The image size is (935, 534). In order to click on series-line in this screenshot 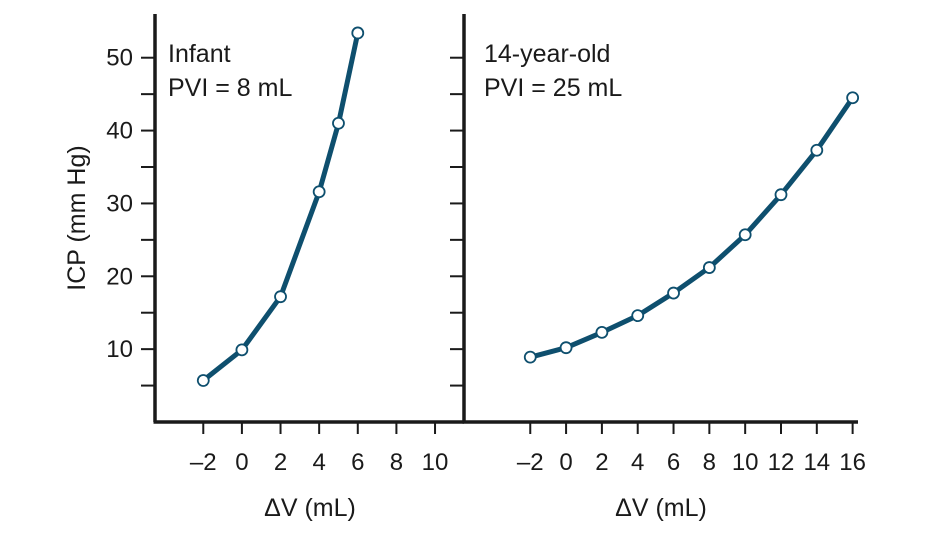, I will do `click(280, 206)`.